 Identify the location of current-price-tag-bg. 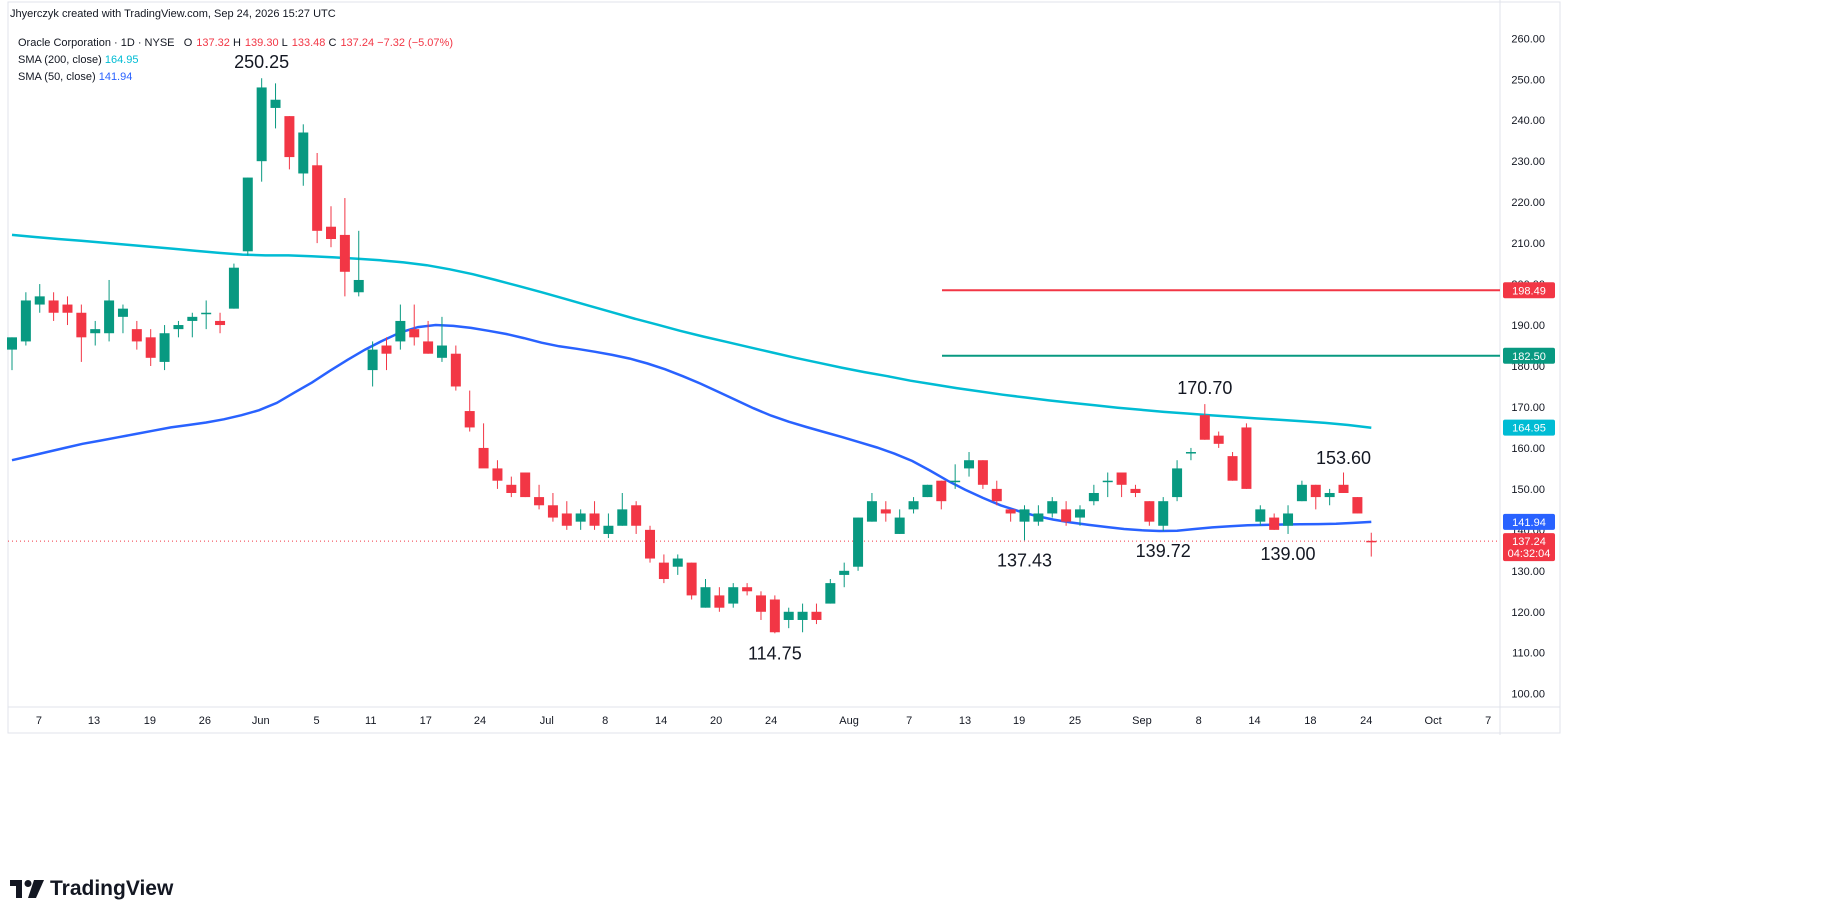
(1529, 547).